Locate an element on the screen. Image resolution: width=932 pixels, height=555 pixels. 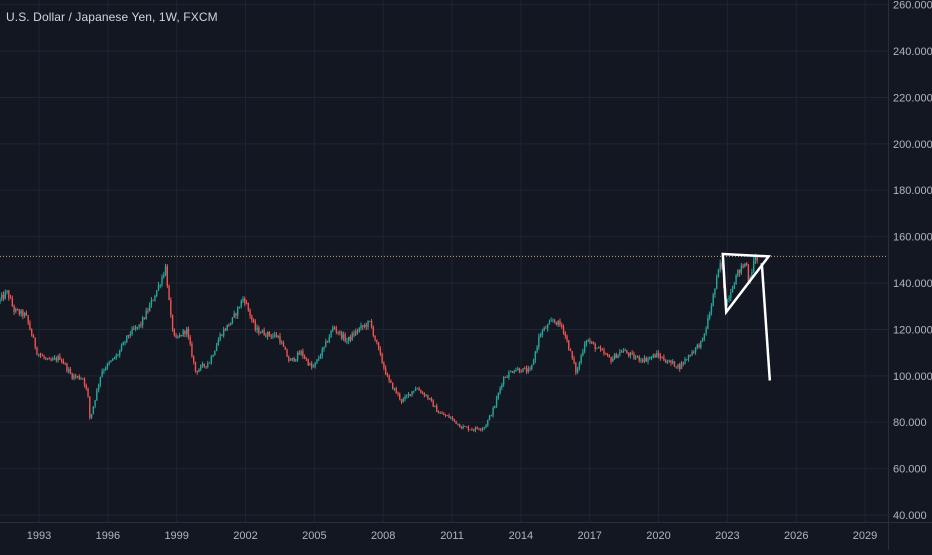
time-tick-label: 2008 is located at coordinates (383, 536).